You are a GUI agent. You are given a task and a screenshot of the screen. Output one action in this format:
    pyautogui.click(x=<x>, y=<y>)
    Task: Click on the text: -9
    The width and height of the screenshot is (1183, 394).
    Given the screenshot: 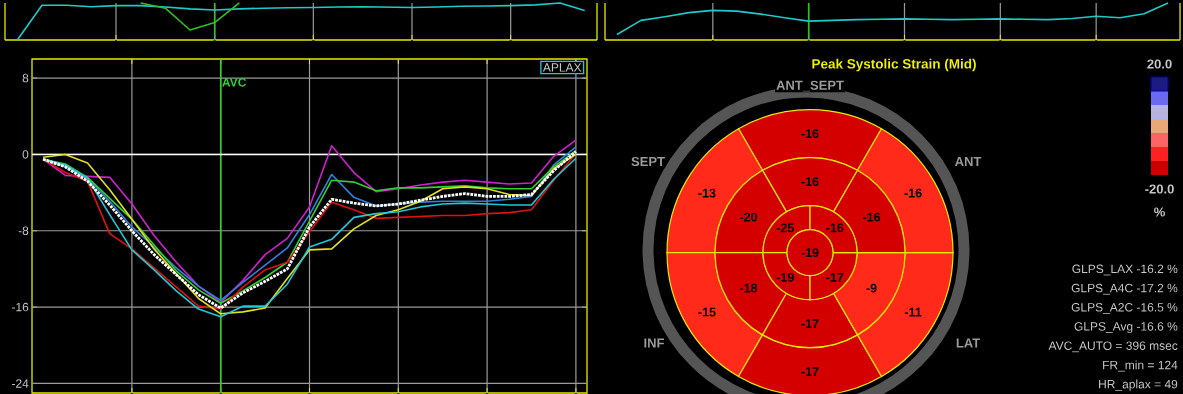 What is the action you would take?
    pyautogui.click(x=871, y=288)
    